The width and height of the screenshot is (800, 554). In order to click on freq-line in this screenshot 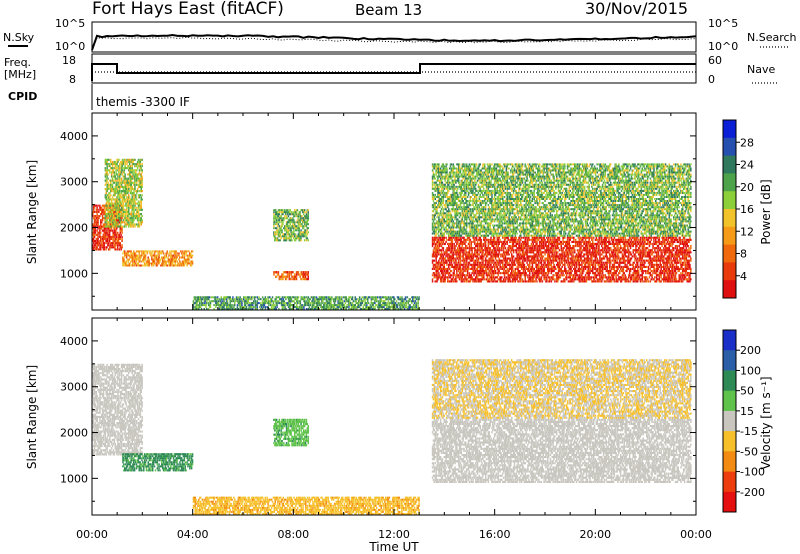, I will do `click(393, 72)`.